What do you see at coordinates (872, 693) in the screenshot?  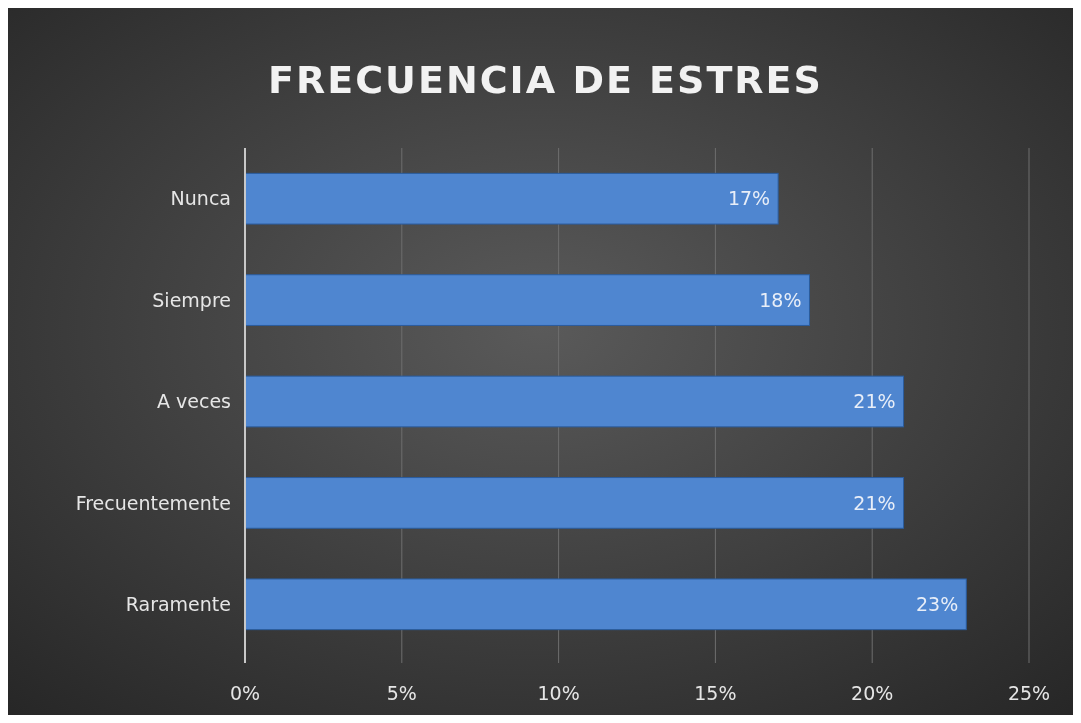 I see `x-tick-label: 20%` at bounding box center [872, 693].